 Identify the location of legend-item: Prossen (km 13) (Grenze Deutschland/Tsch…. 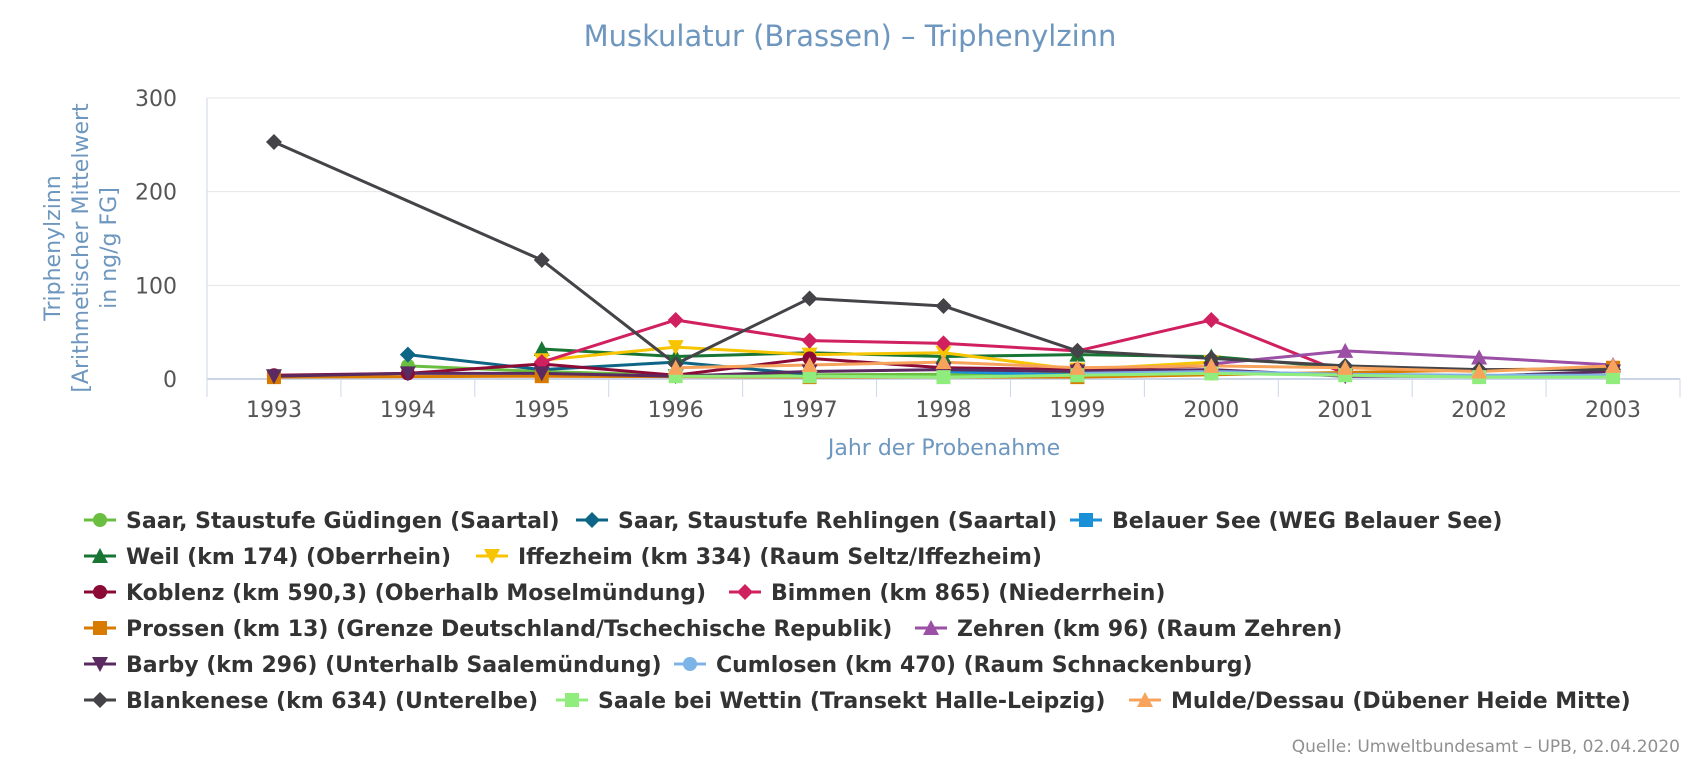
(509, 629).